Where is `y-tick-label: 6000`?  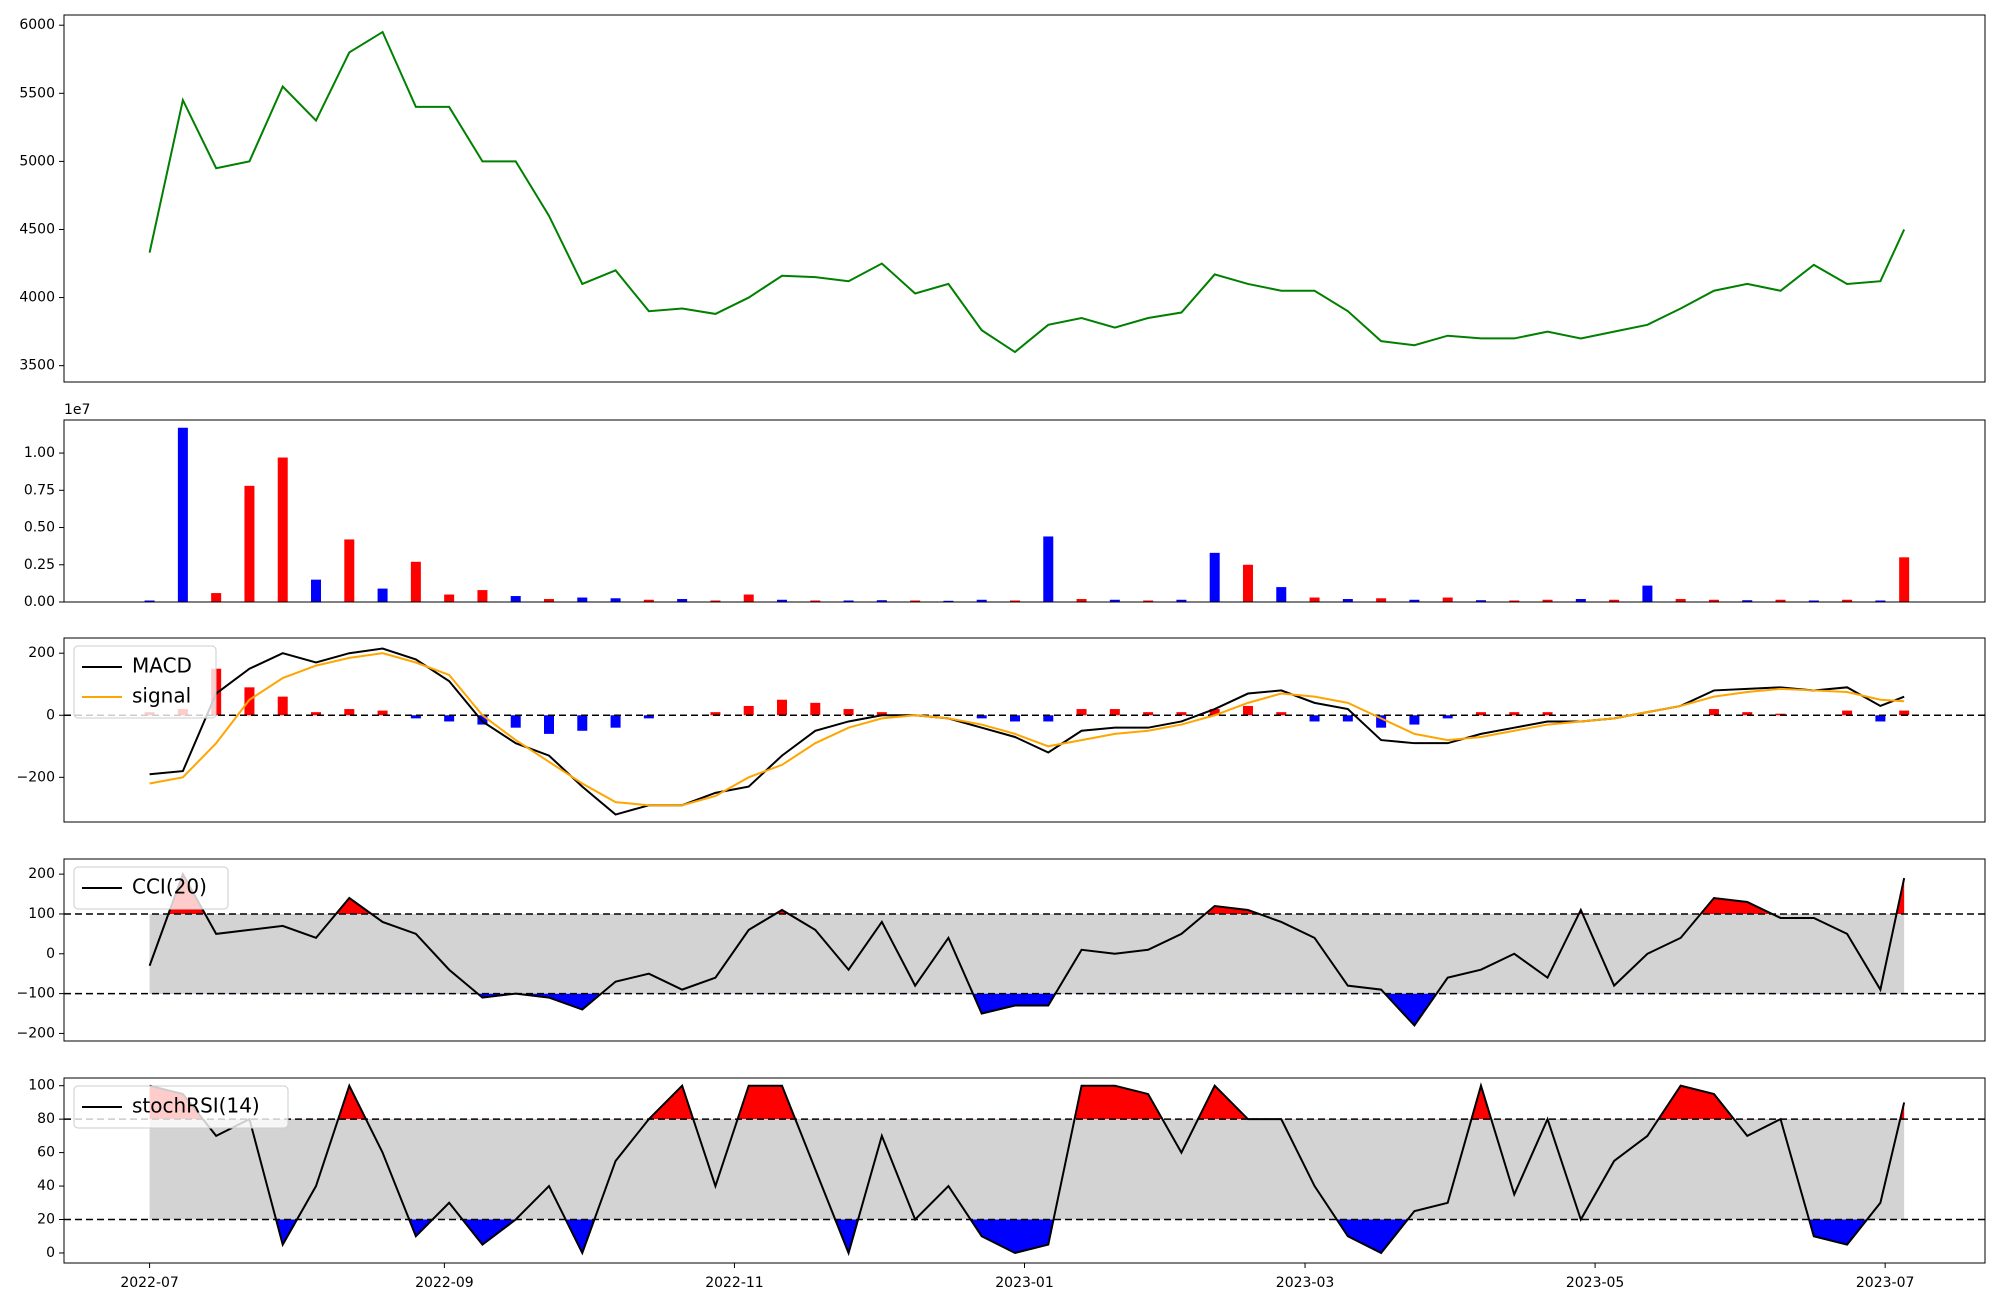 y-tick-label: 6000 is located at coordinates (37, 25).